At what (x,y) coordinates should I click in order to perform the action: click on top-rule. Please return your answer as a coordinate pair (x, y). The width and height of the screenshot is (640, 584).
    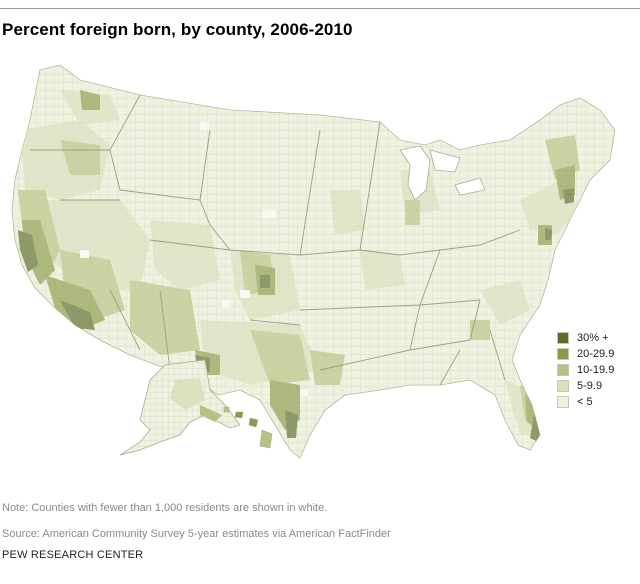
    Looking at the image, I should click on (320, 8).